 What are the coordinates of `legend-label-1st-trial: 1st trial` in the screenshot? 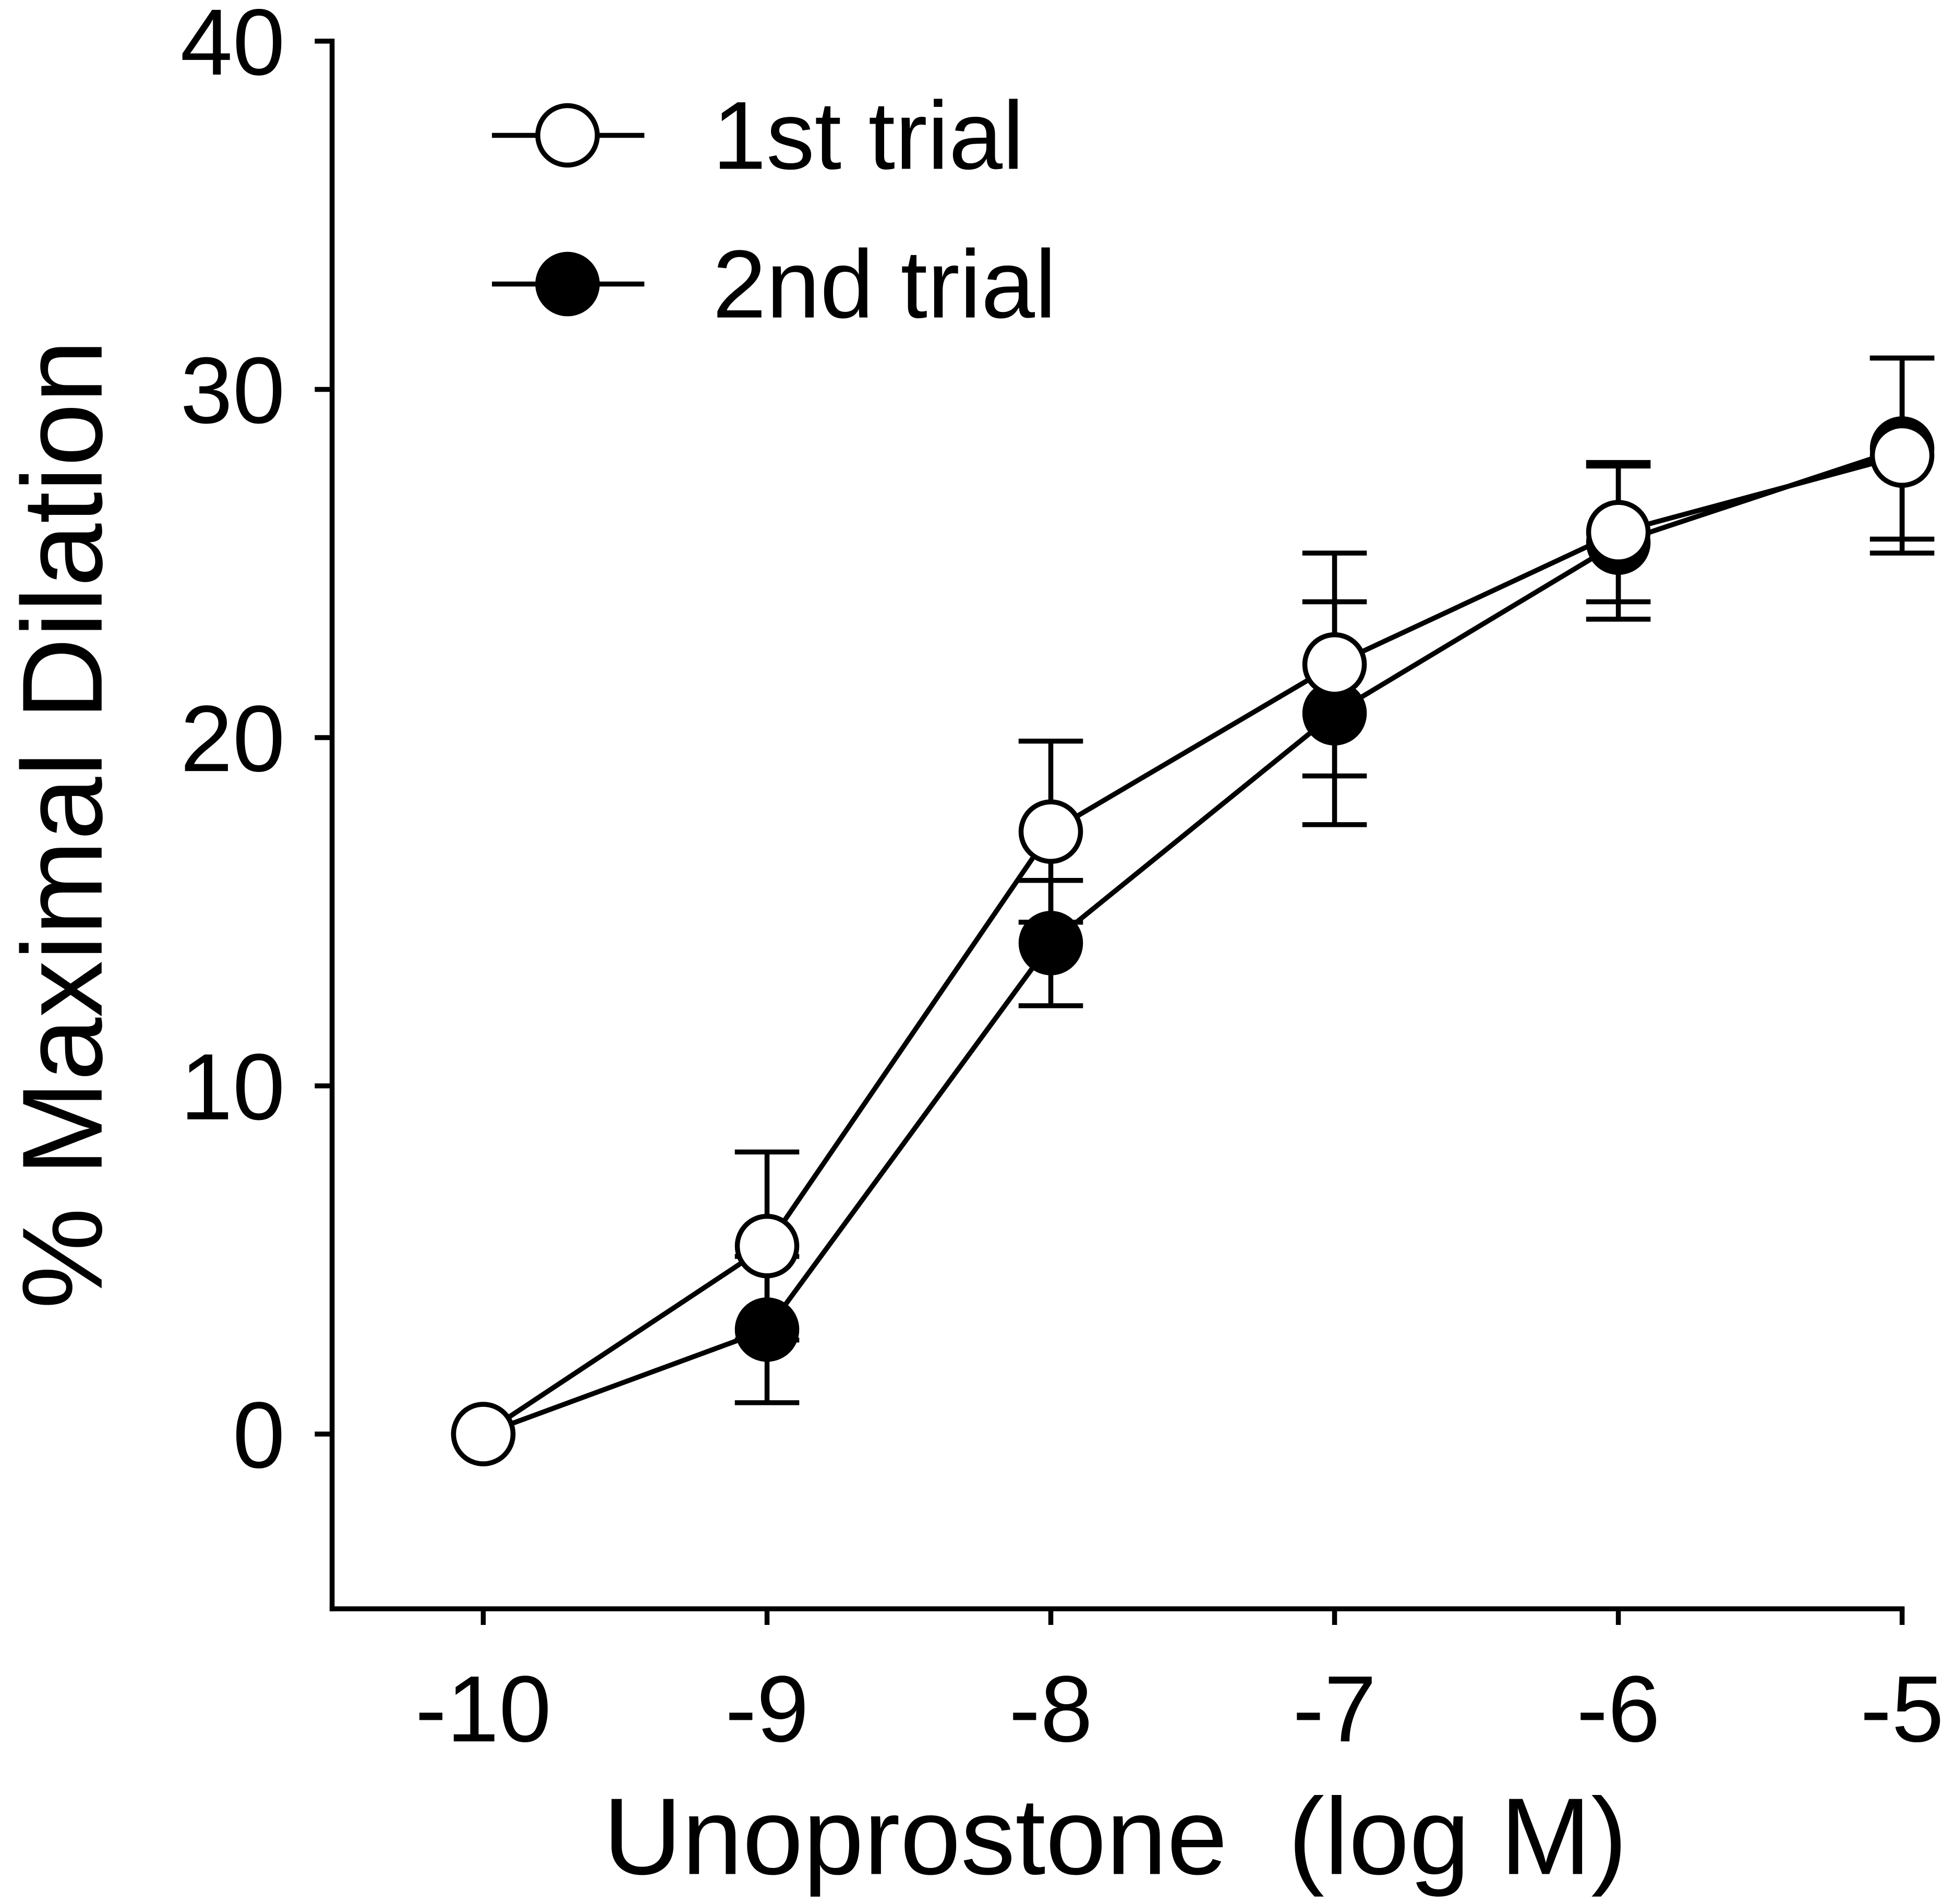 It's located at (868, 136).